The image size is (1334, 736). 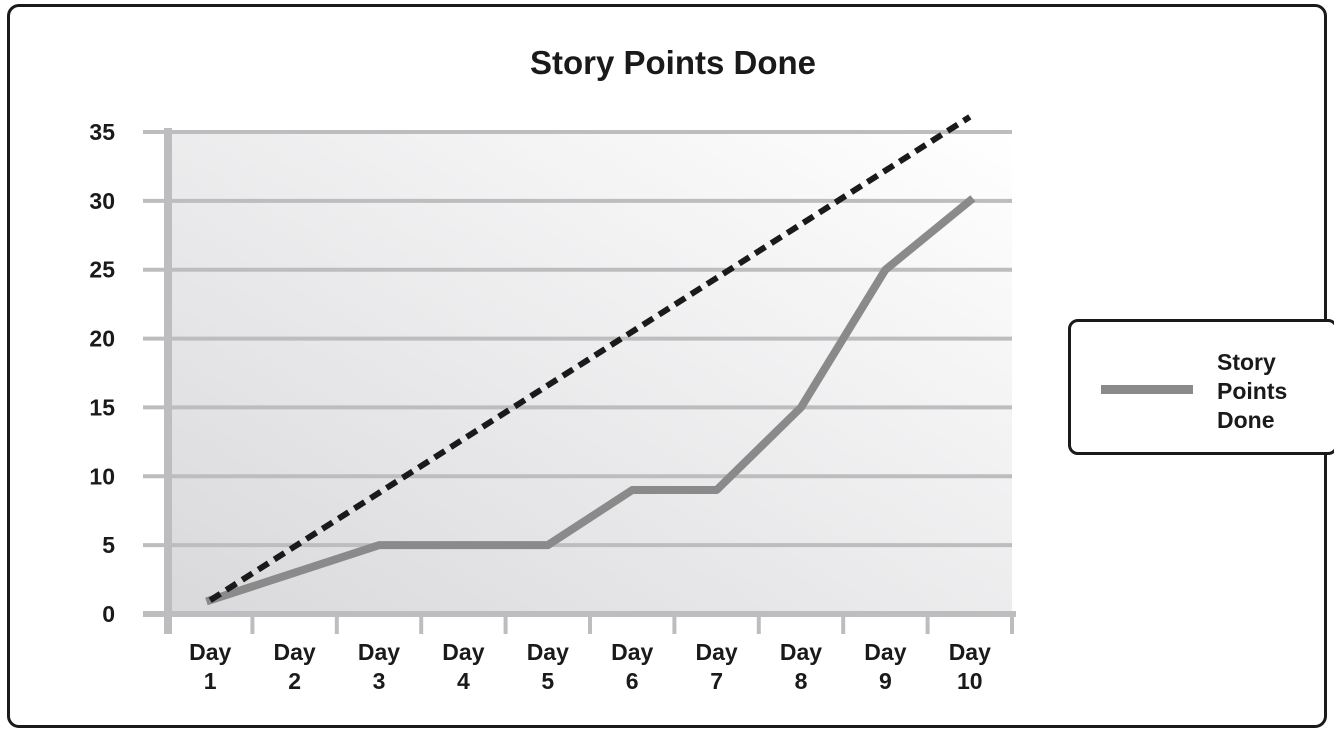 I want to click on x-tick-label: Day 2, so click(x=294, y=666).